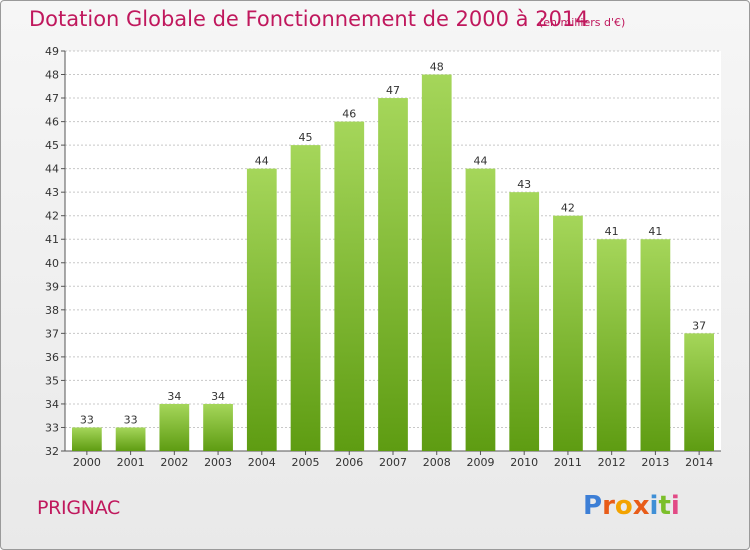  I want to click on x-tick-label: 2001, so click(131, 462).